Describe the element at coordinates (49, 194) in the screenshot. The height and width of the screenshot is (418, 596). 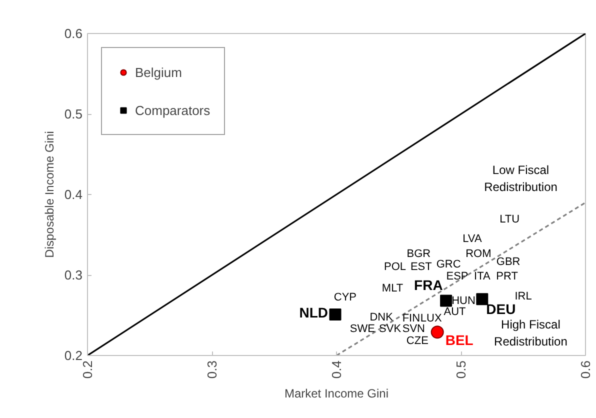
I see `y-axis-title: Disposable Income Gini` at that location.